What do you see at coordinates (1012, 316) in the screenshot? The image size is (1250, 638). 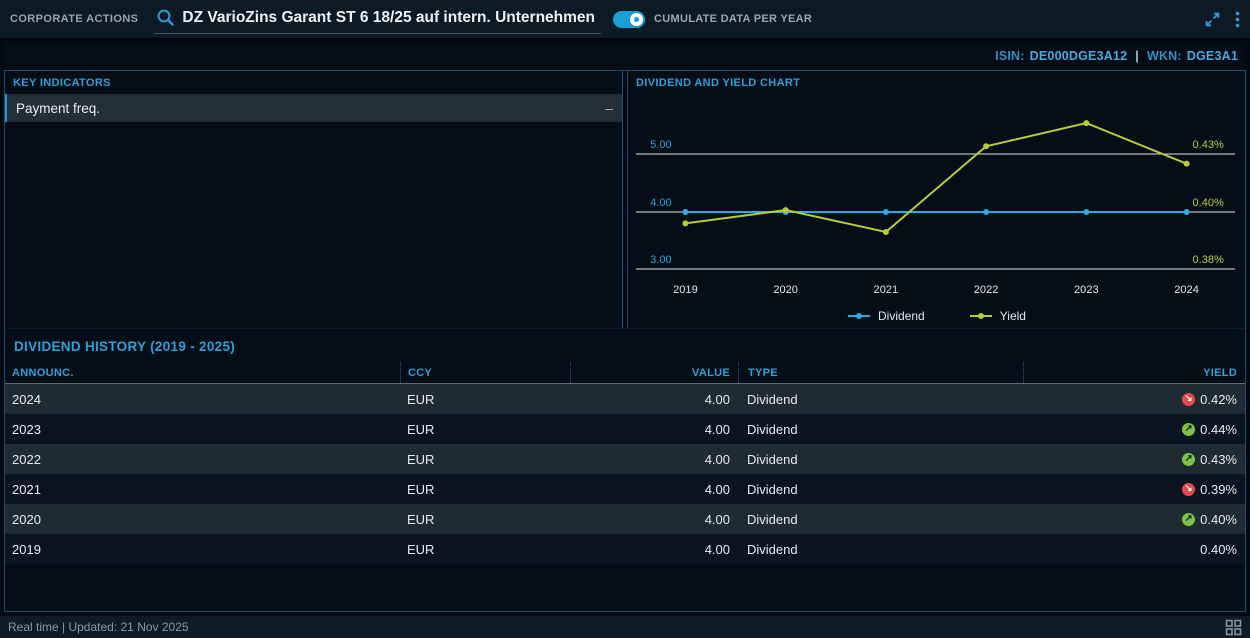 I see `legend-label: Yield` at bounding box center [1012, 316].